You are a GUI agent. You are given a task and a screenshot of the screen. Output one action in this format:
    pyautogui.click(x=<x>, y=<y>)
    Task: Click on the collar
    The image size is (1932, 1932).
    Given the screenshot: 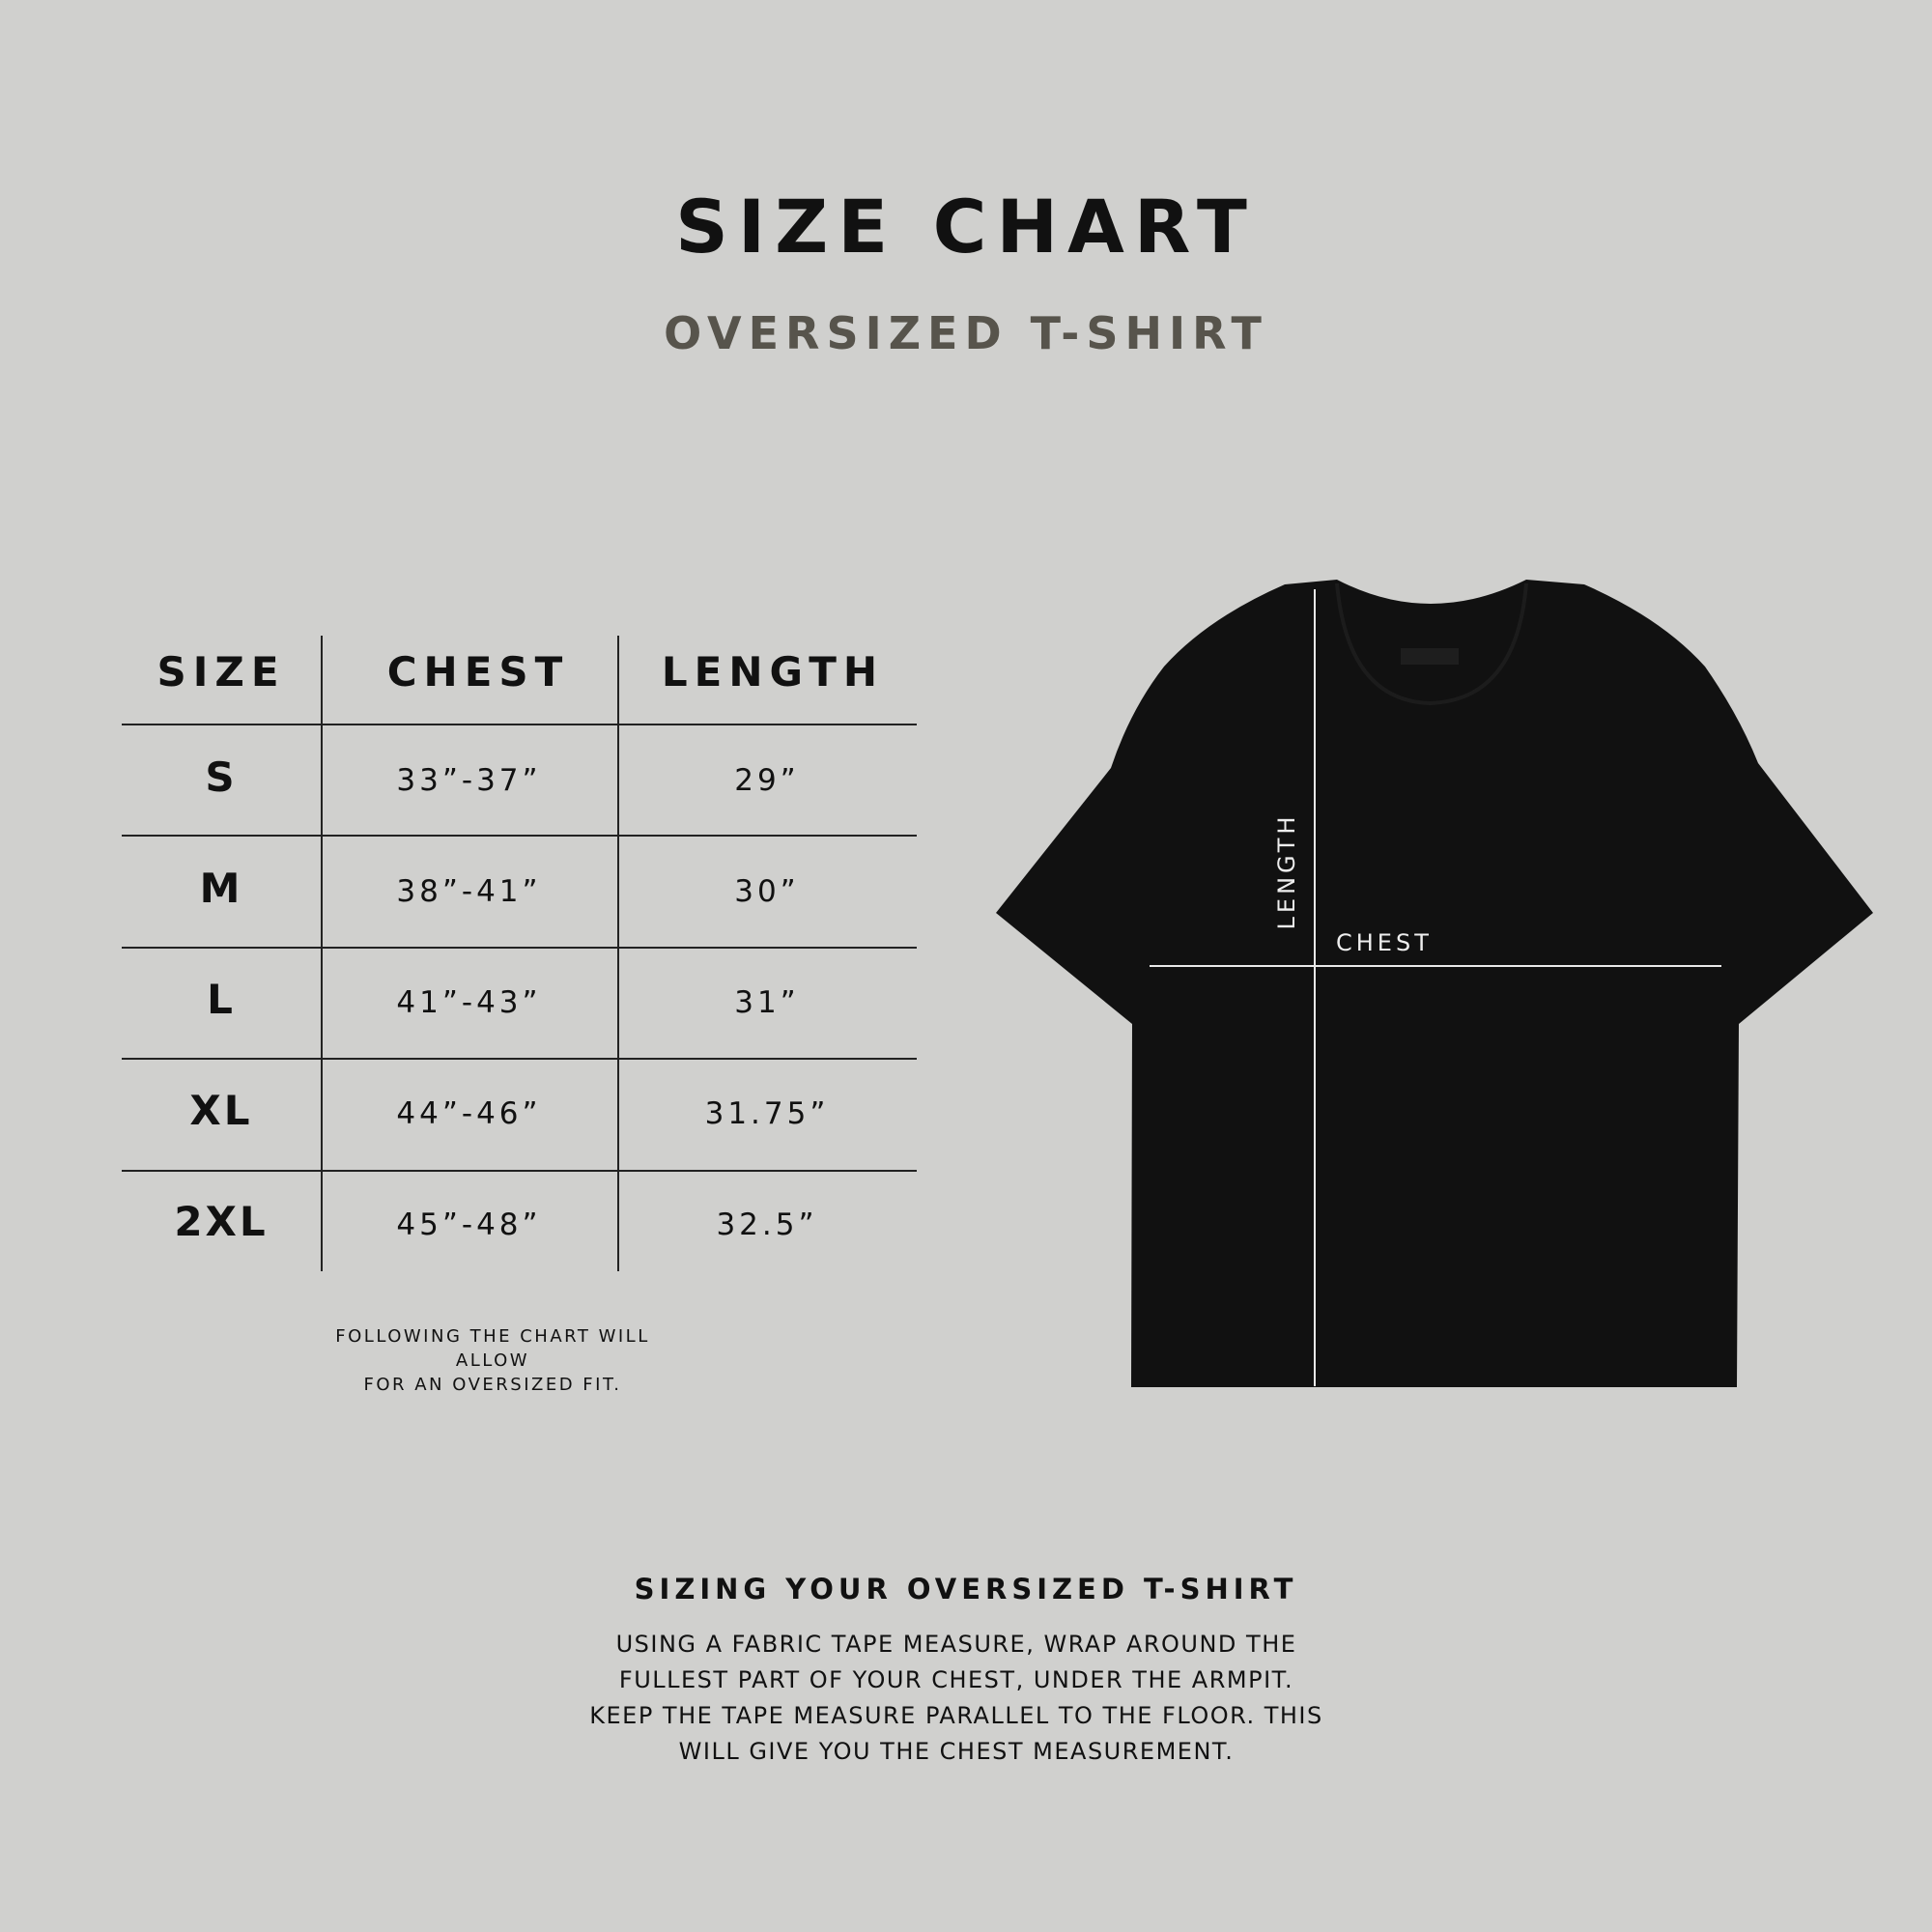 What is the action you would take?
    pyautogui.click(x=1431, y=644)
    